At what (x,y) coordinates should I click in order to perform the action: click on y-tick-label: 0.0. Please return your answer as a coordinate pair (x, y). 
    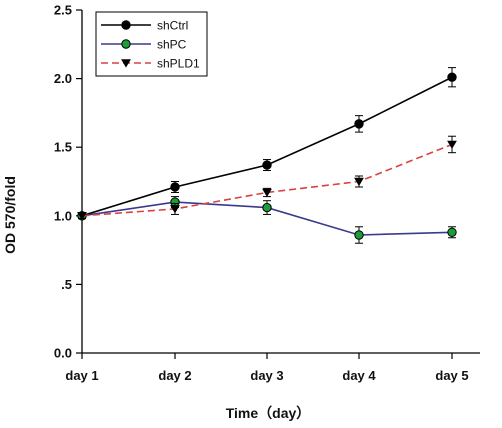
    Looking at the image, I should click on (63, 353).